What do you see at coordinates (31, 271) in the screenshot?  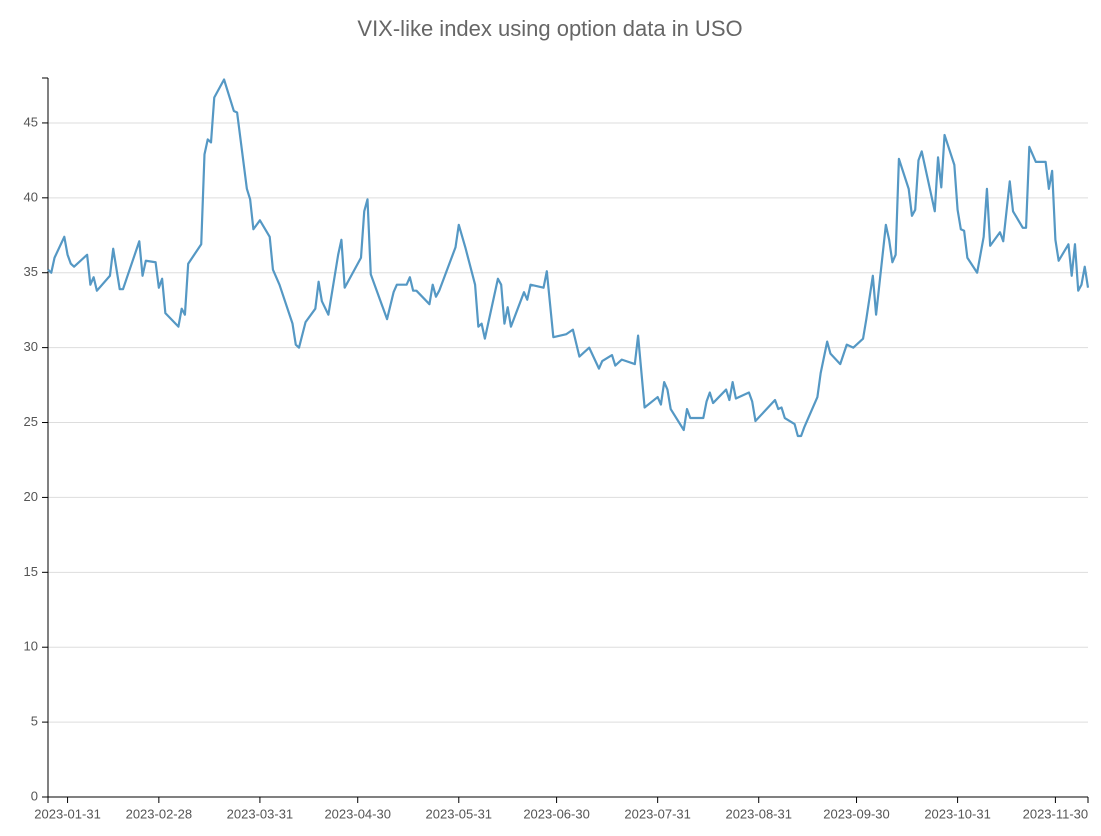 I see `y-tick-label: 35` at bounding box center [31, 271].